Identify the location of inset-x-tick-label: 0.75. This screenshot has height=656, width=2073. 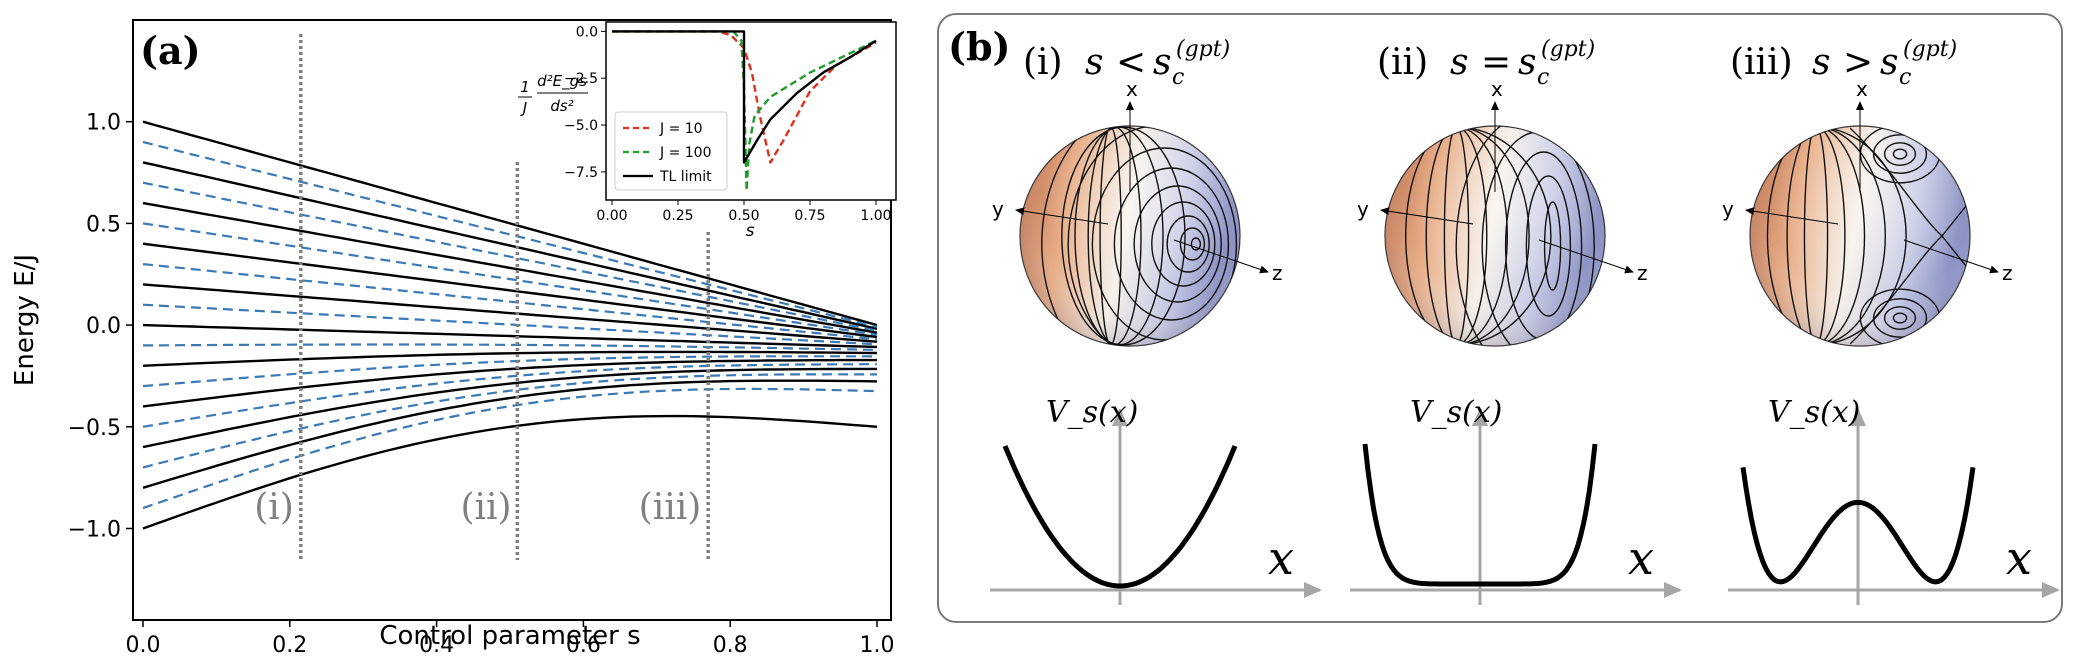
(809, 216).